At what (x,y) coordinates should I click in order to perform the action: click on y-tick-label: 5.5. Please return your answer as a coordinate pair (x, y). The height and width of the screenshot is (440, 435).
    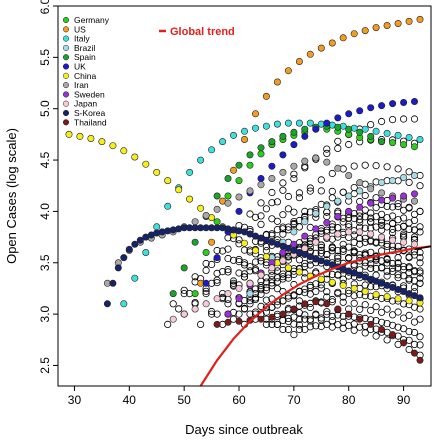
    Looking at the image, I should click on (45, 57).